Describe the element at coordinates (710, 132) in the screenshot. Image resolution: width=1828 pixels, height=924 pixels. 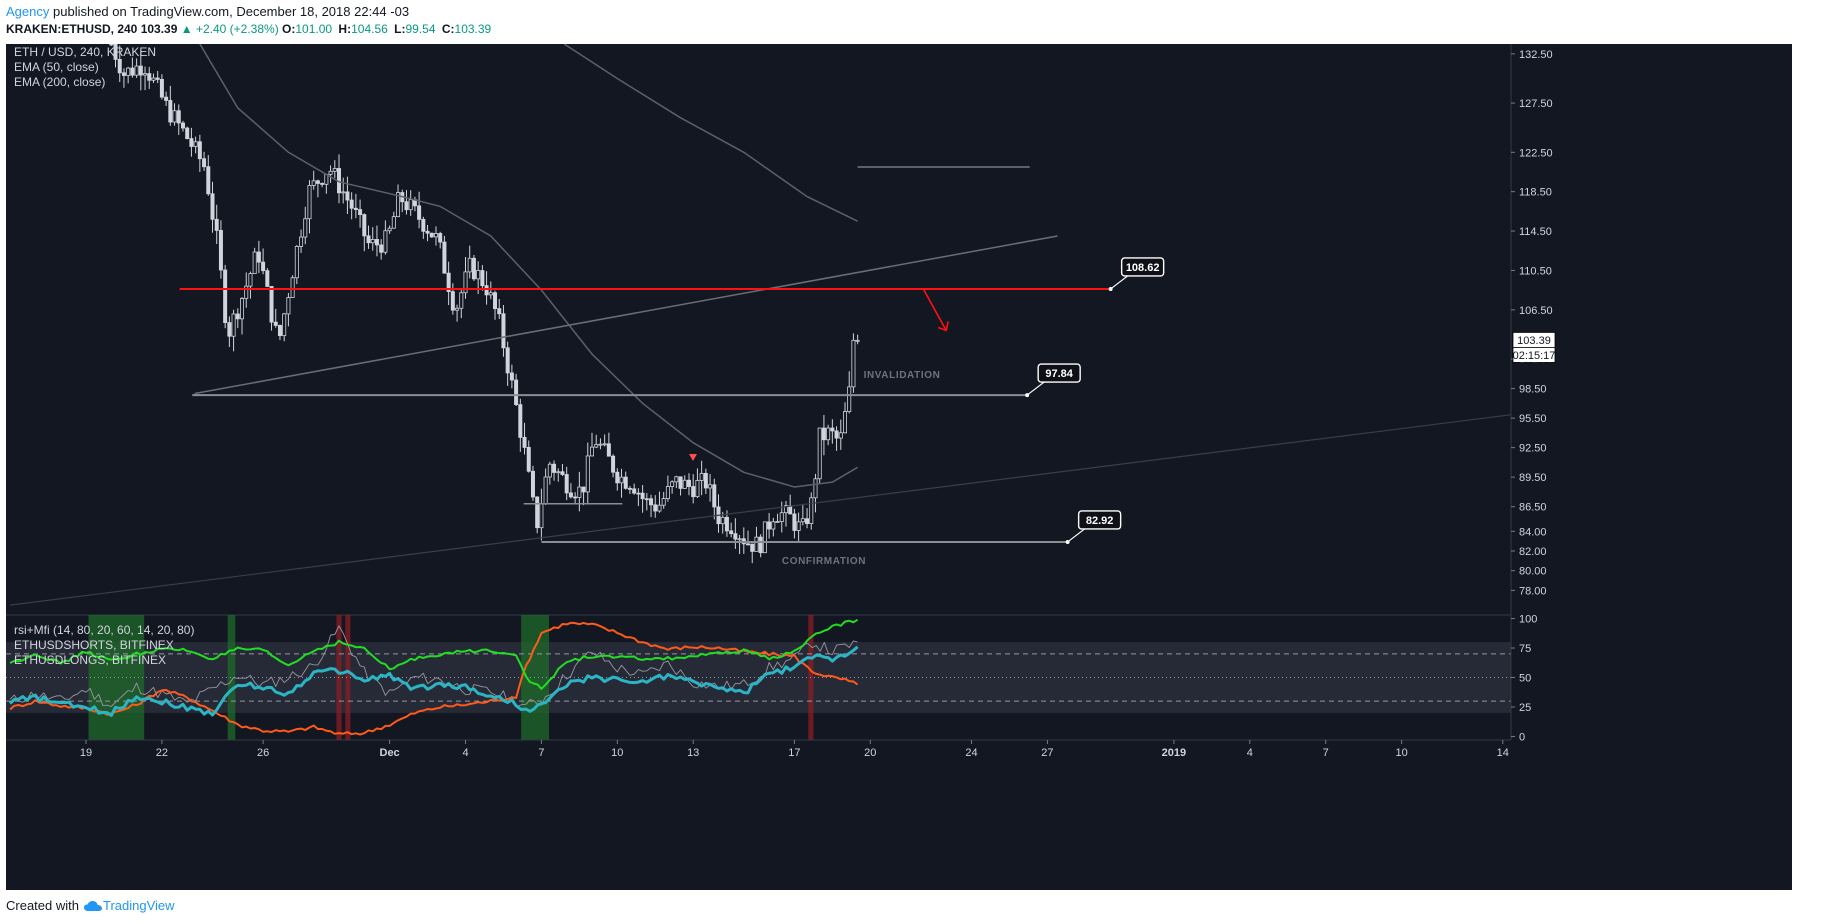
I see `ema200-line` at that location.